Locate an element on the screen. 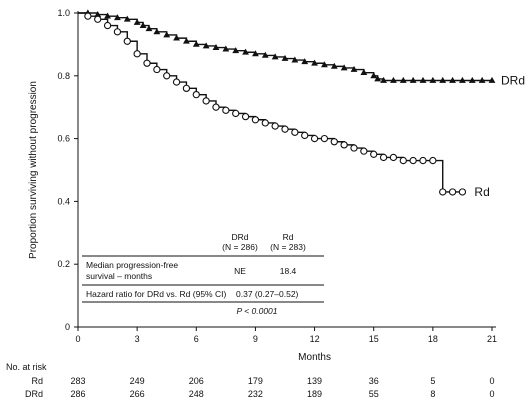  p-value: P < 0.0001 is located at coordinates (256, 311).